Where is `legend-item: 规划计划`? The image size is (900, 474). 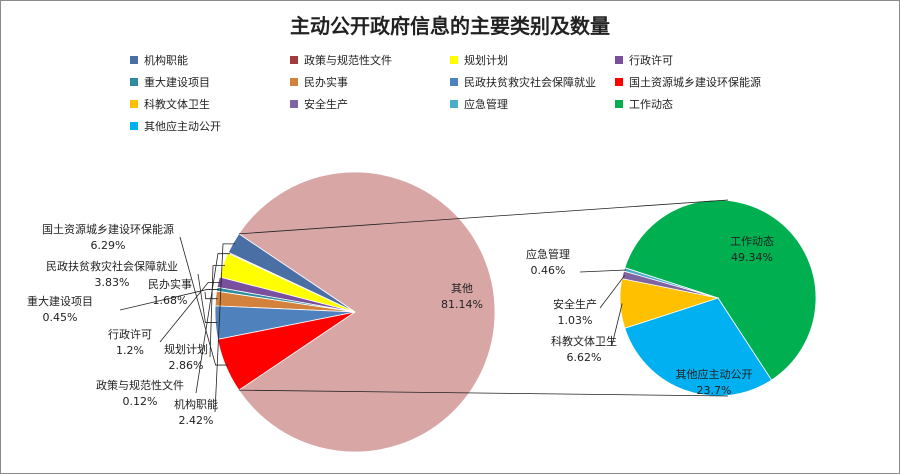
legend-item: 规划计划 is located at coordinates (479, 60).